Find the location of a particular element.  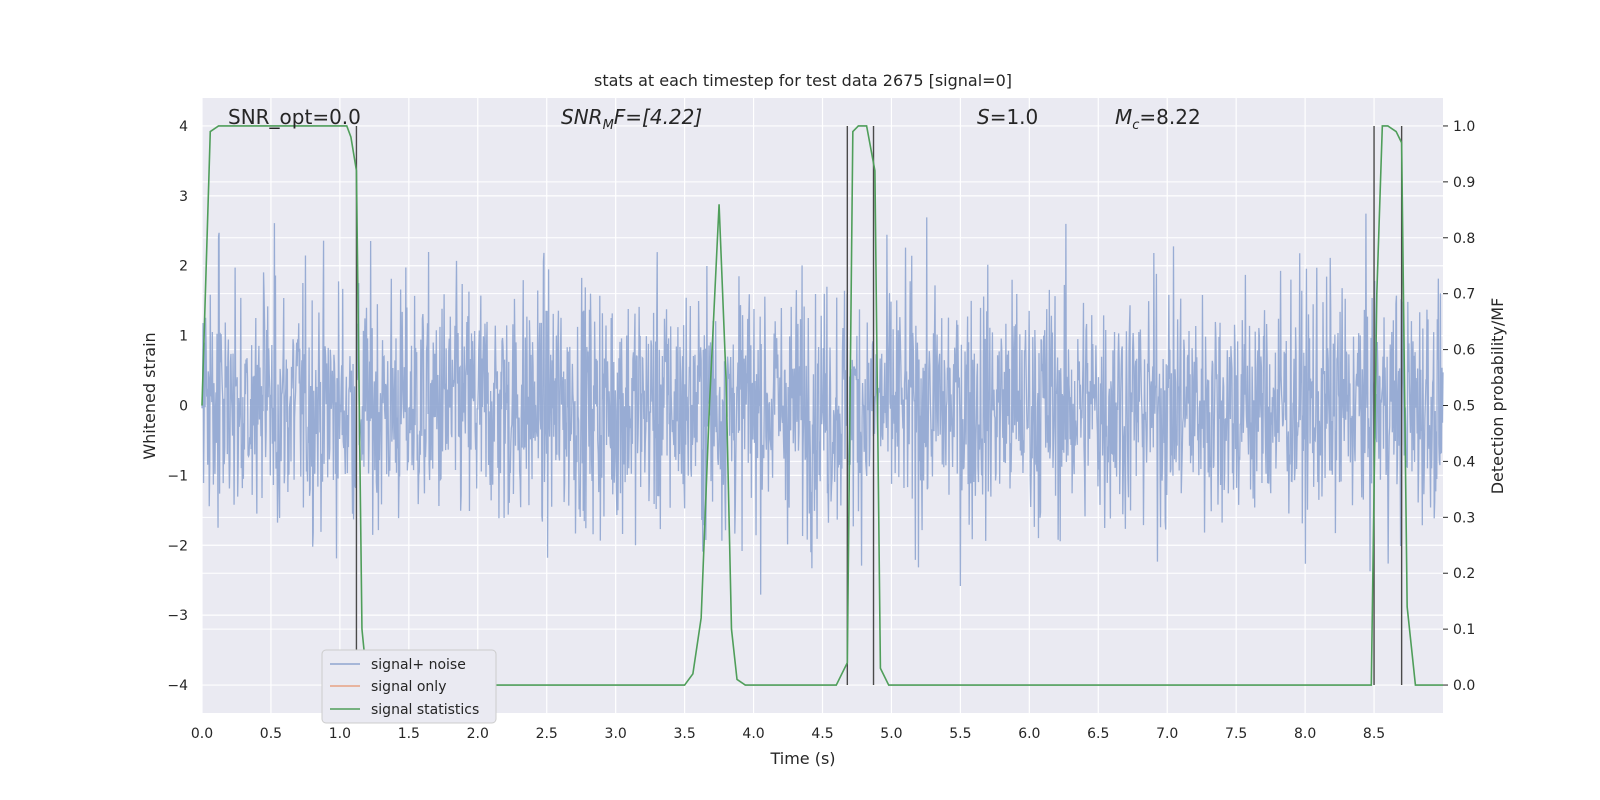

x-tick-label: 4.5 is located at coordinates (822, 734).